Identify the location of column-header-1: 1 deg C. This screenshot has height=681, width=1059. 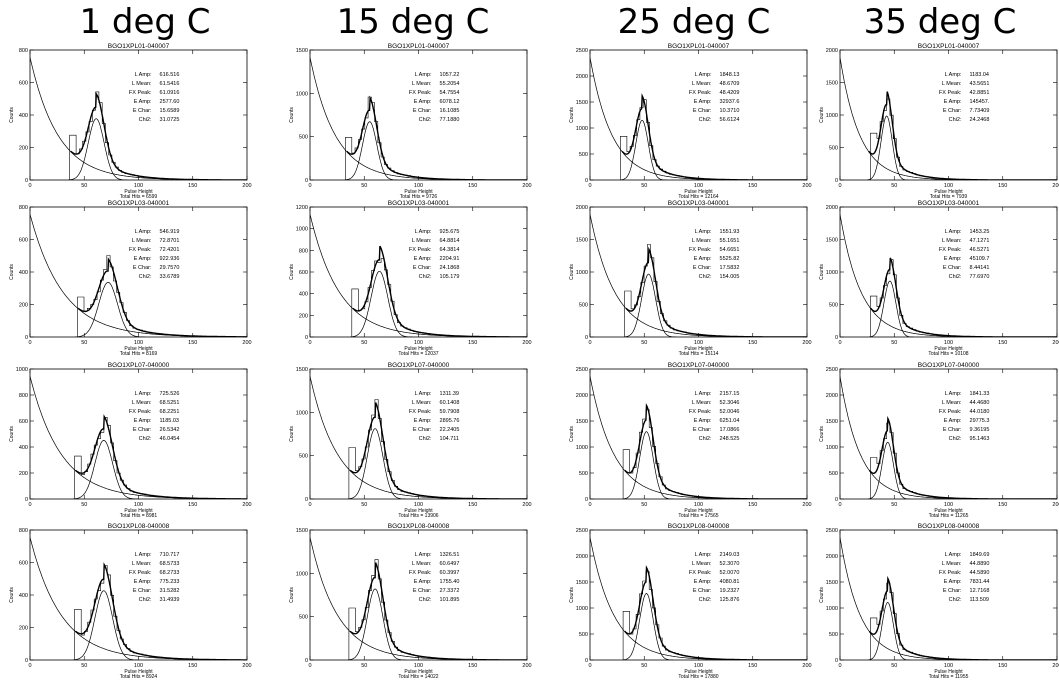
(145, 22).